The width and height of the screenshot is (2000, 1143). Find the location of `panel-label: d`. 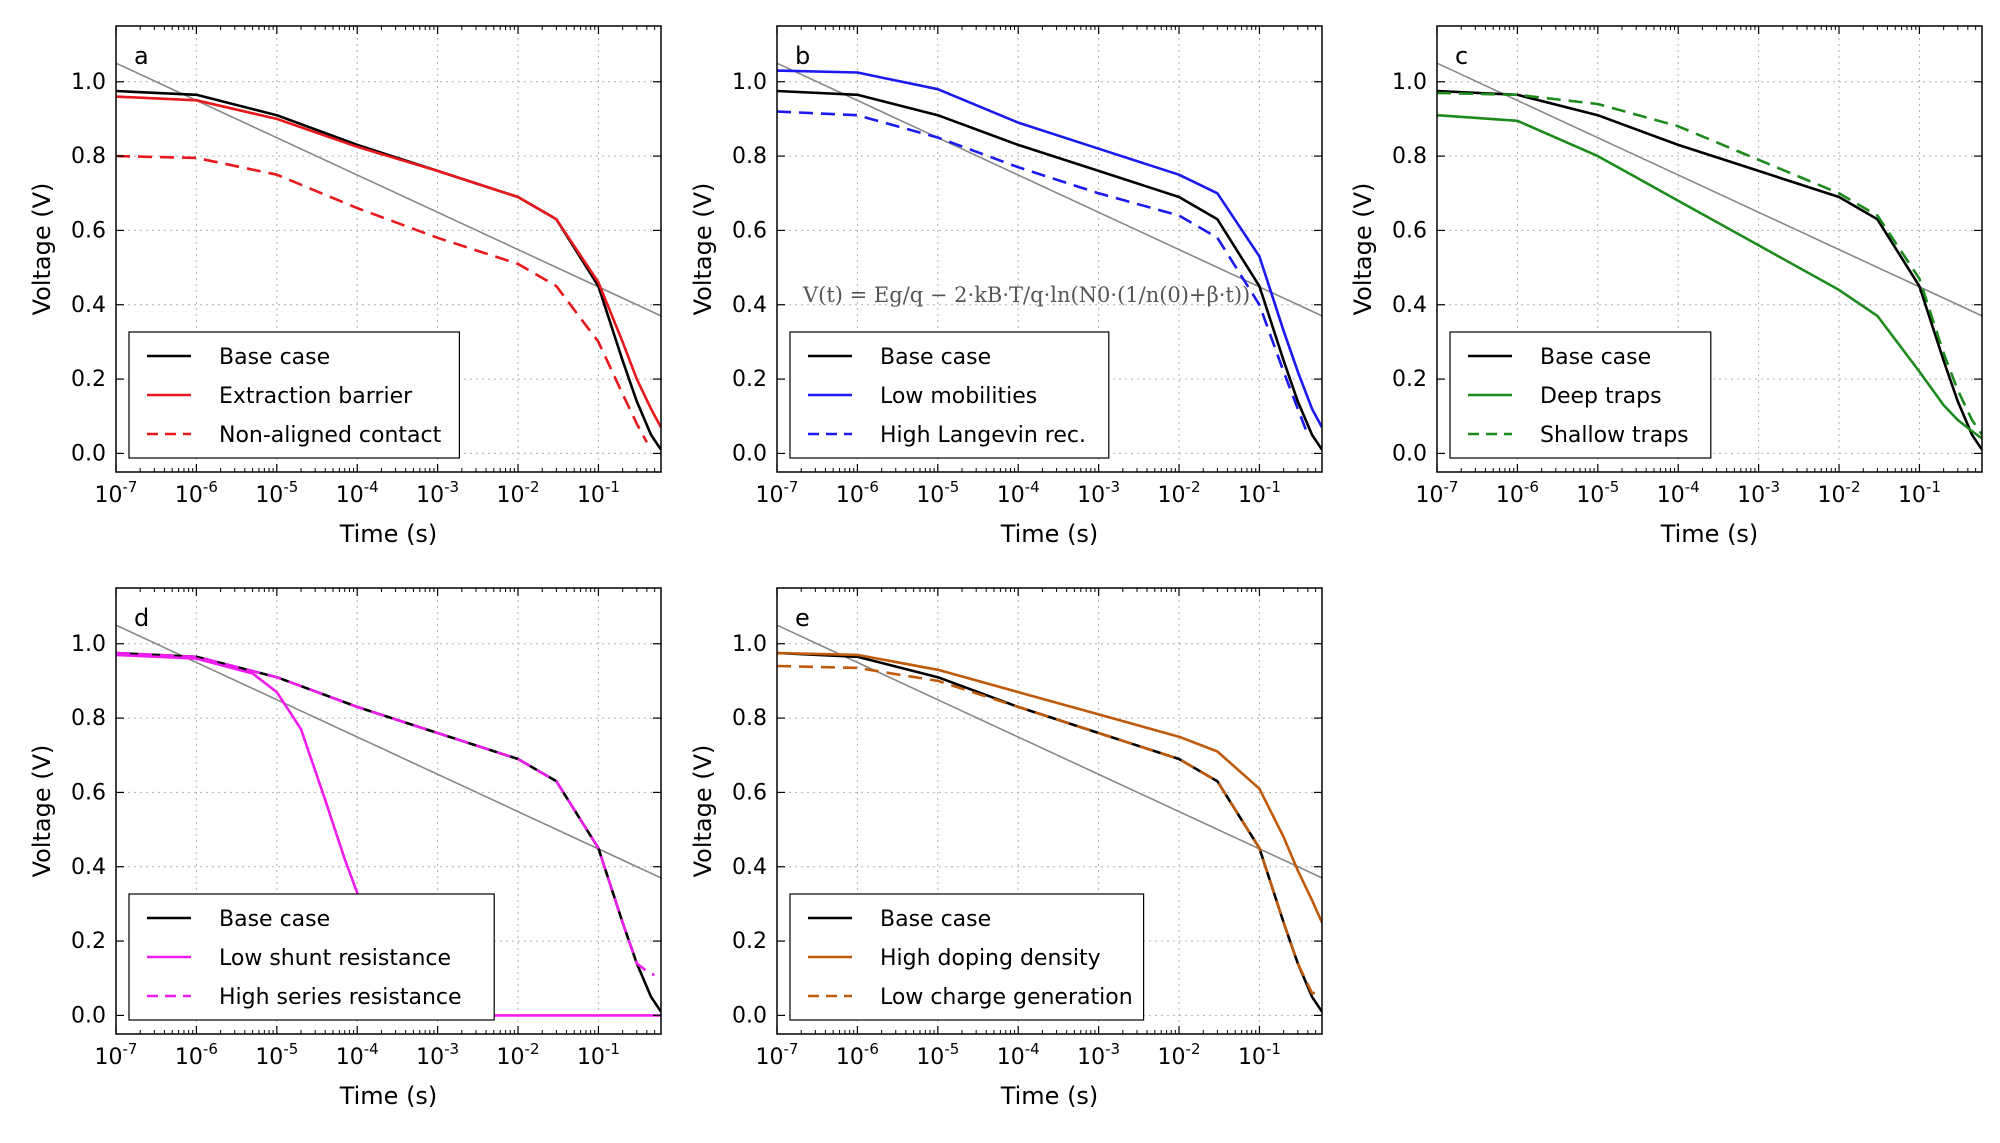

panel-label: d is located at coordinates (141, 618).